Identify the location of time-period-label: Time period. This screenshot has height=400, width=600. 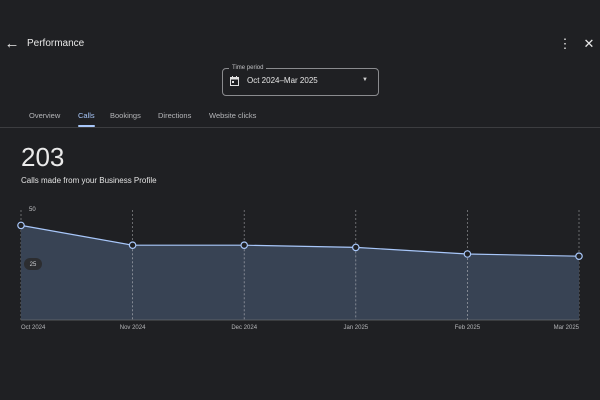
(248, 68).